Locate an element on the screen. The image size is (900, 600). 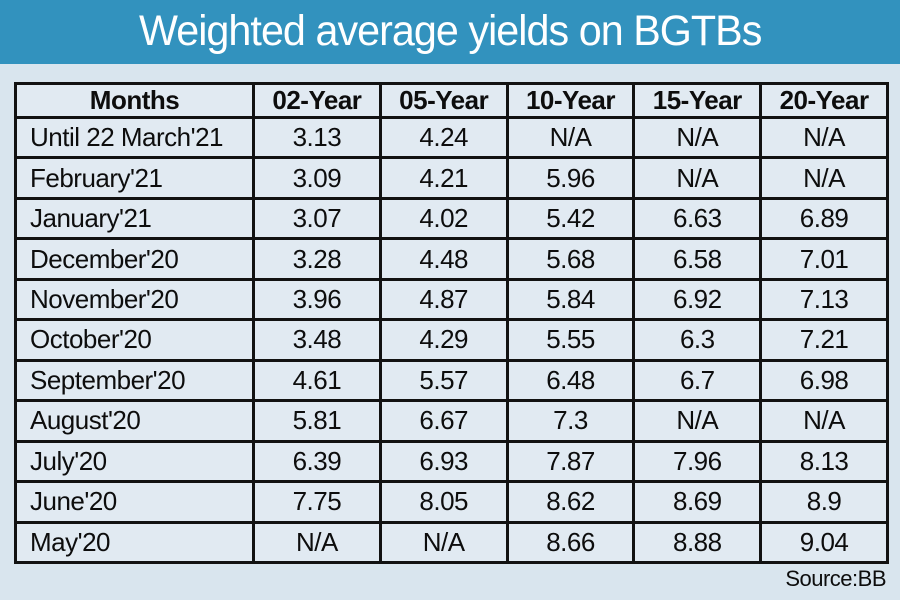
header-cell: 10-Year is located at coordinates (570, 100).